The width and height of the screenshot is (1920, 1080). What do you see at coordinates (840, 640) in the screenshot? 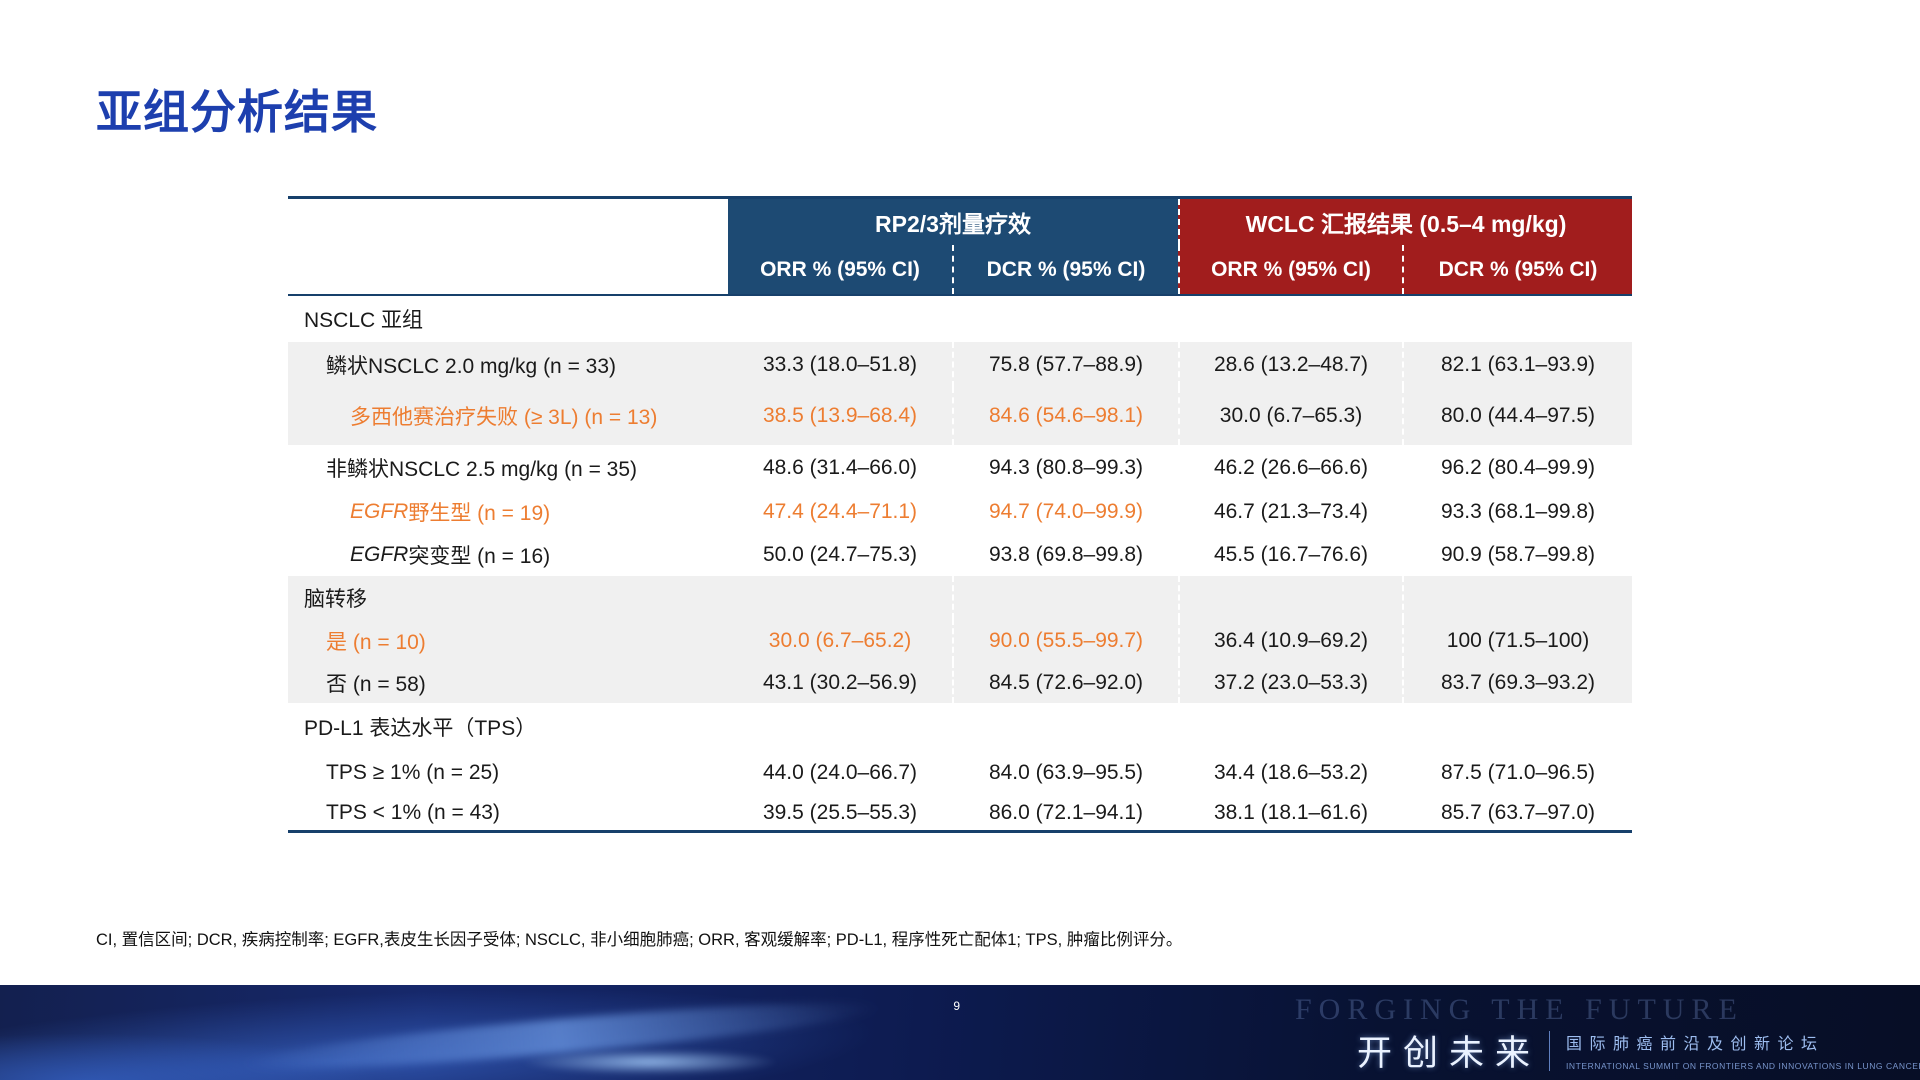
I see `row-value: 30.0 (6.7–65.2)` at bounding box center [840, 640].